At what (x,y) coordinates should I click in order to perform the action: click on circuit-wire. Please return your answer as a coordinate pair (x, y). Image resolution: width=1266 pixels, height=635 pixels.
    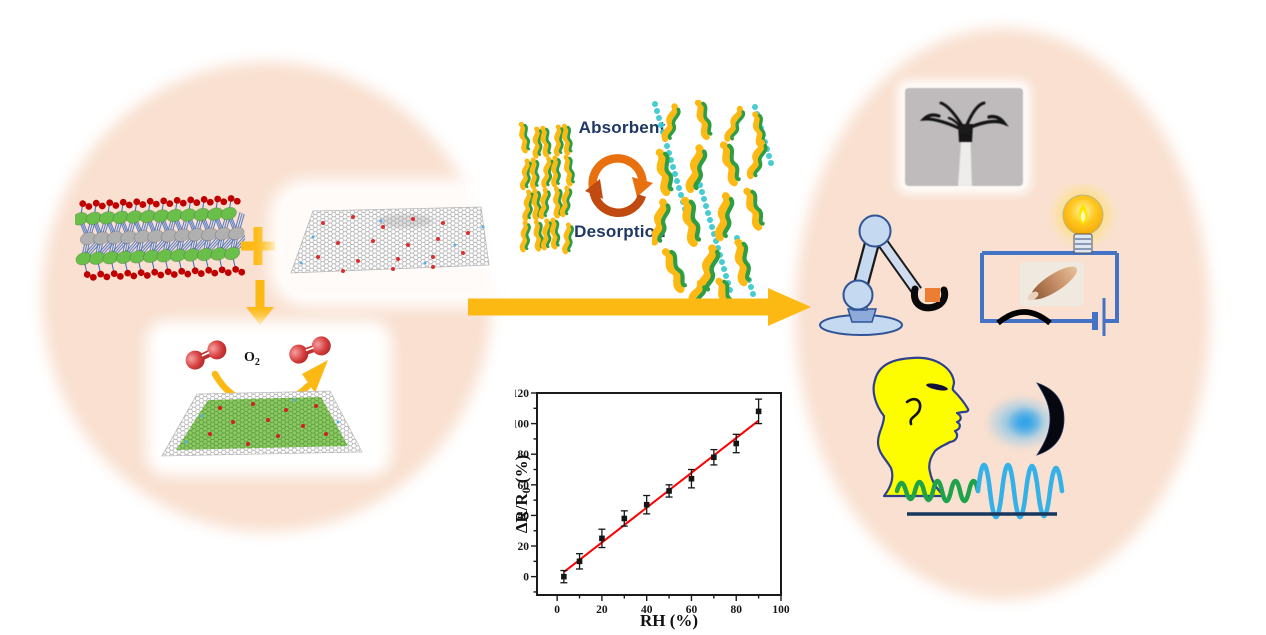
    Looking at the image, I should click on (1049, 287).